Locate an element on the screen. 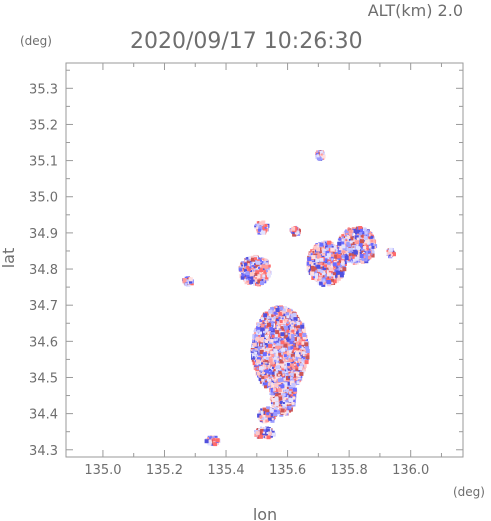 This screenshot has width=491, height=521. x-unit-label: (deg) is located at coordinates (469, 492).